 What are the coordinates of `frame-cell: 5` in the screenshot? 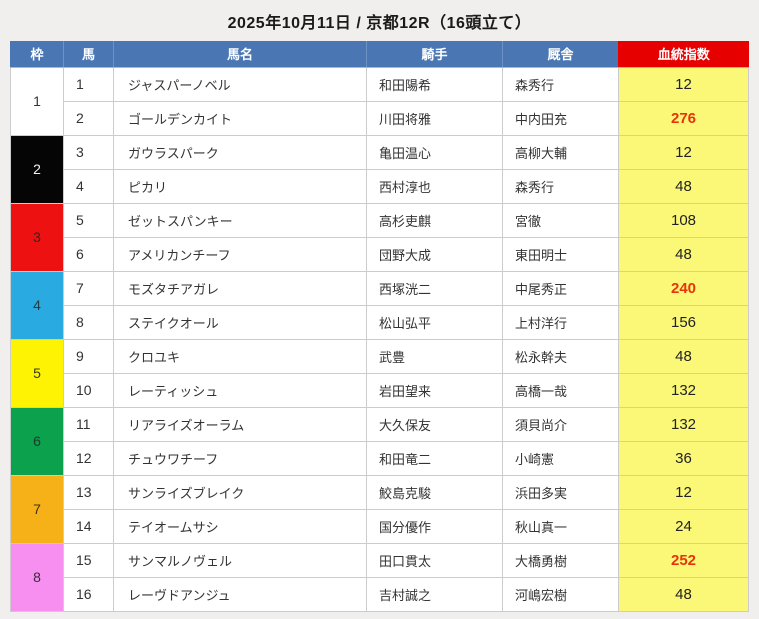 It's located at (37, 373).